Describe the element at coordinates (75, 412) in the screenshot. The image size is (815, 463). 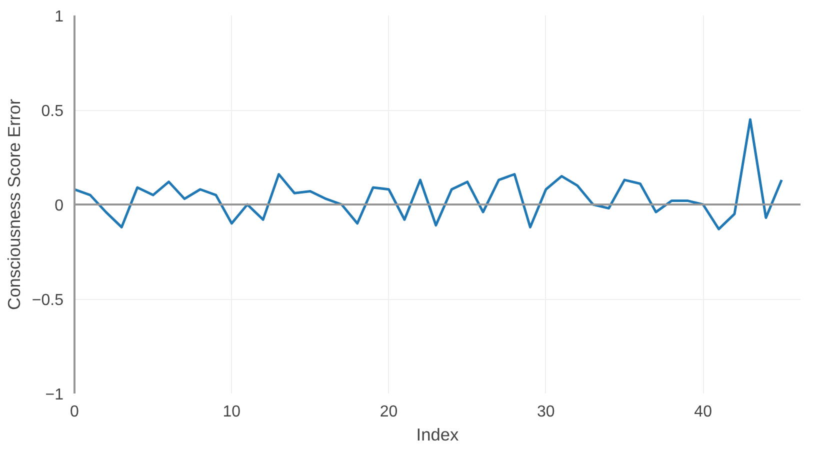
I see `x-tick-label: 0` at that location.